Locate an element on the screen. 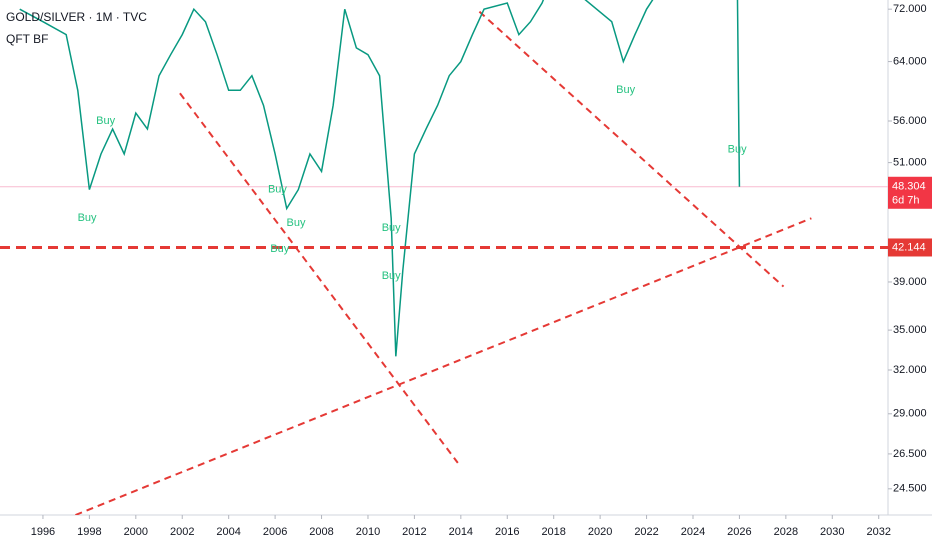  x-tick-label: 2020 is located at coordinates (600, 532).